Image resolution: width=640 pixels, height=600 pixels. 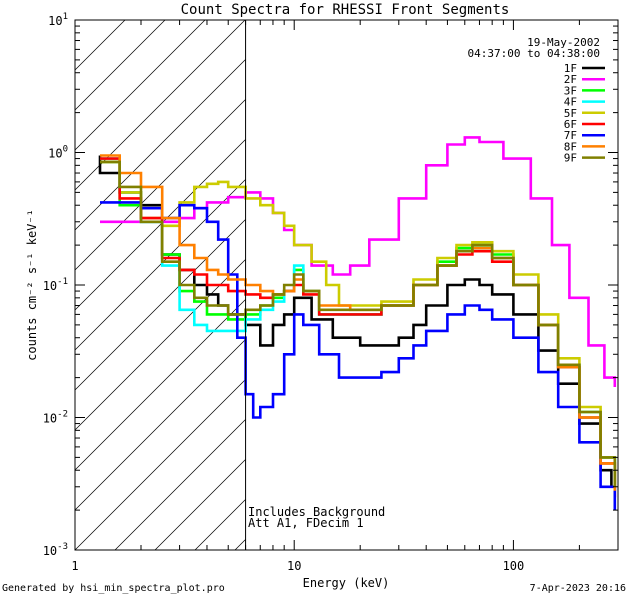 What do you see at coordinates (570, 113) in the screenshot?
I see `legend-label-5F: 5F` at bounding box center [570, 113].